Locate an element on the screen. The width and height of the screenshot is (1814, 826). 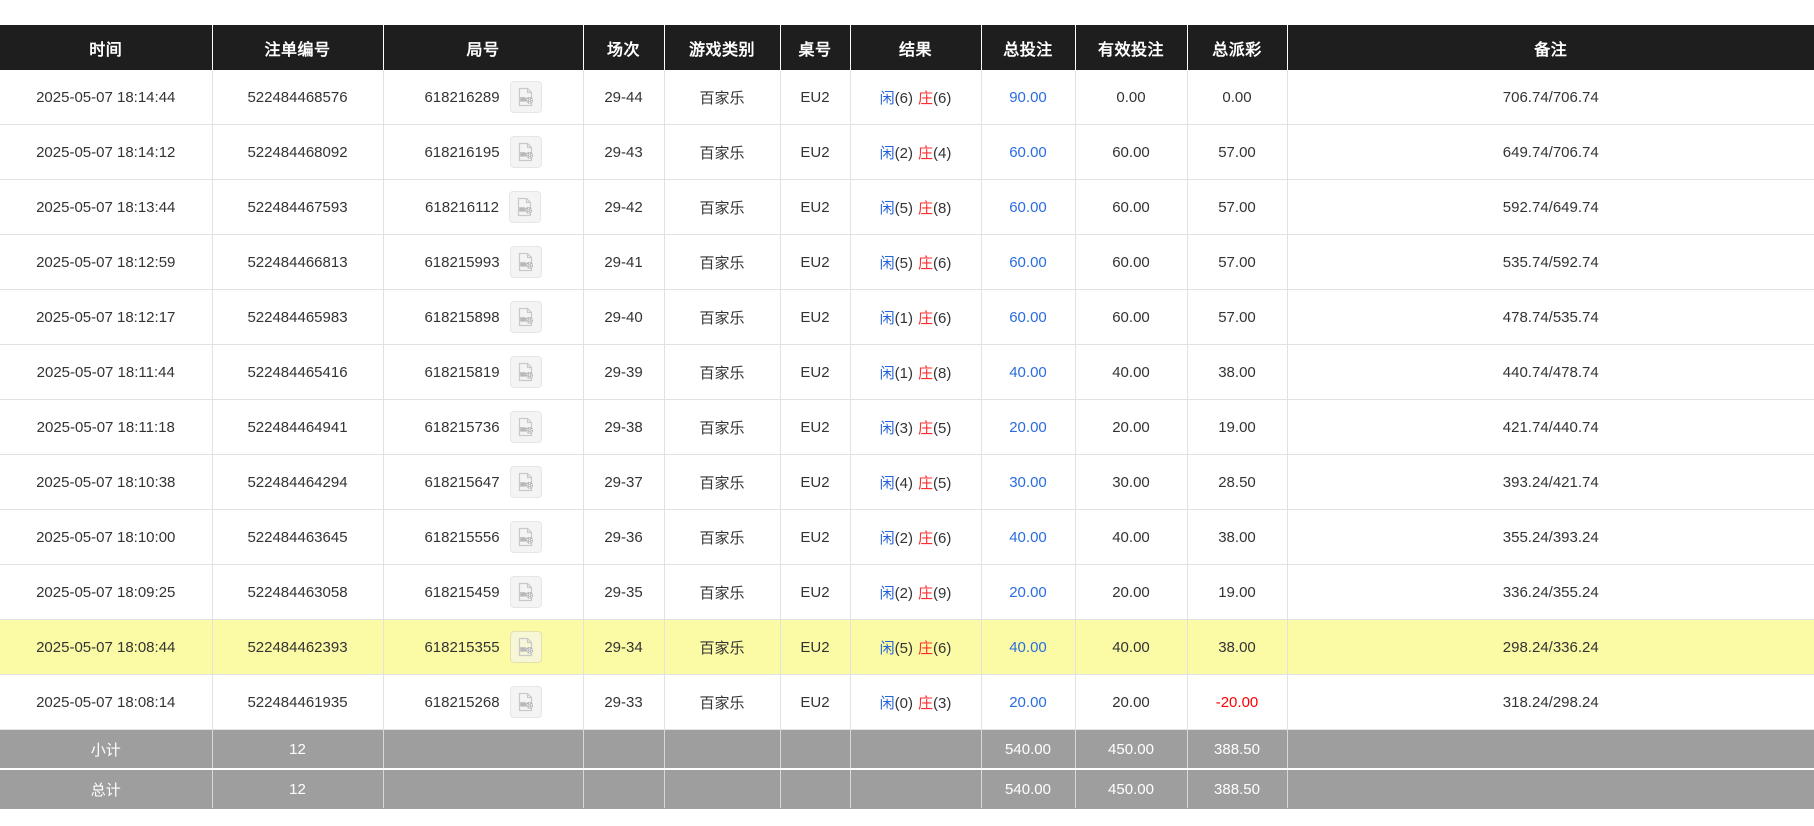
cell-result: 闲(2) 庄(9) is located at coordinates (916, 592).